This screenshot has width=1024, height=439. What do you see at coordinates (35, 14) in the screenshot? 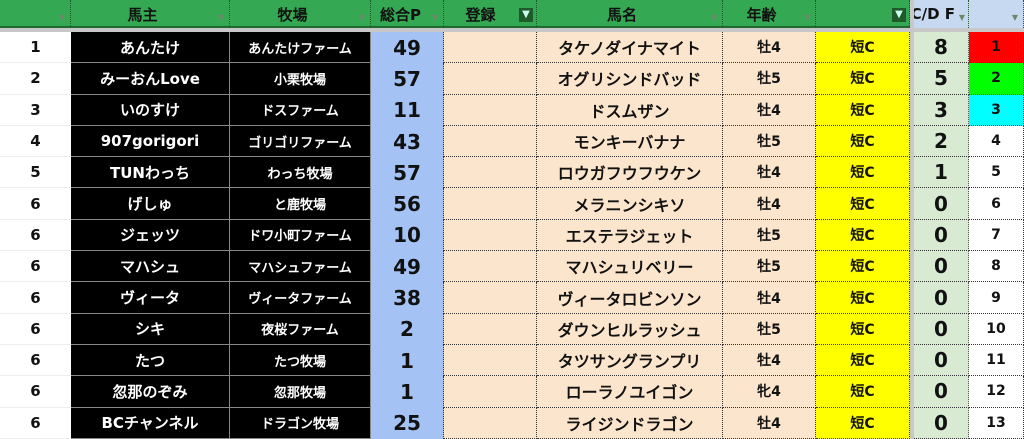
I see `header-rank: ▼` at bounding box center [35, 14].